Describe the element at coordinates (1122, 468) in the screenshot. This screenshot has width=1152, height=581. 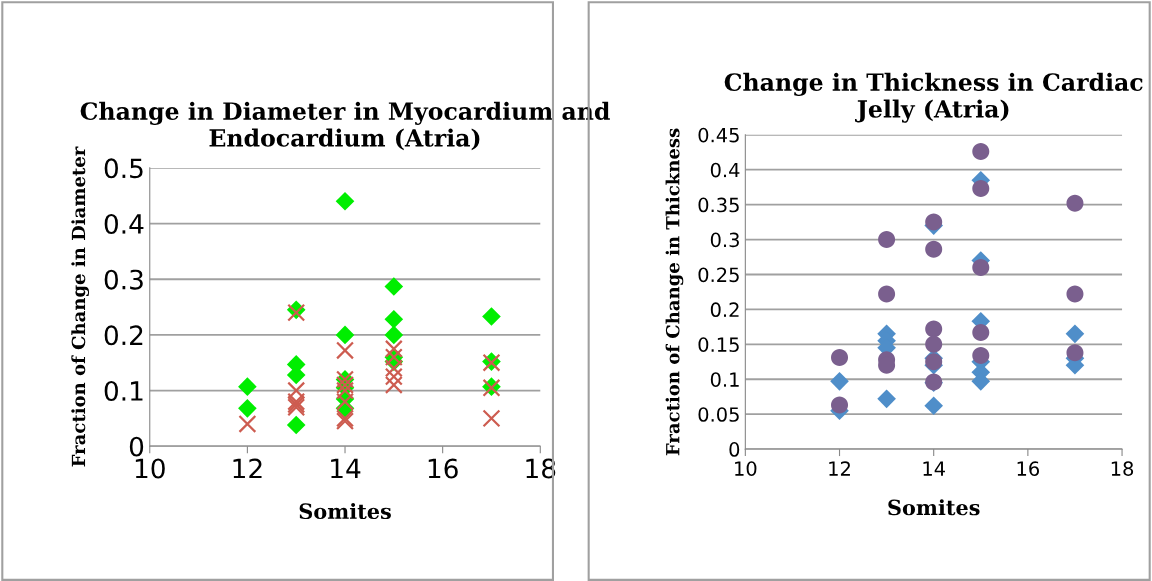
I see `x-tick-label: 18` at that location.